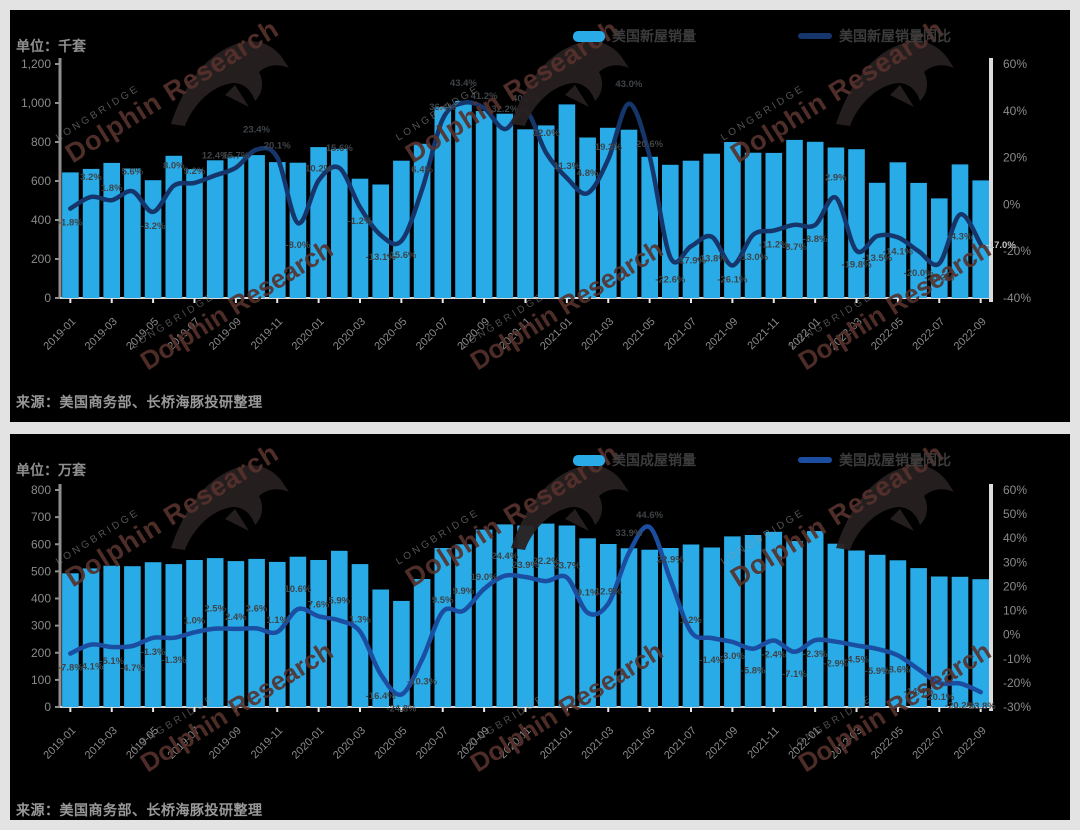 The height and width of the screenshot is (830, 1080). I want to click on x-tick-label: 2019-09, so click(225, 334).